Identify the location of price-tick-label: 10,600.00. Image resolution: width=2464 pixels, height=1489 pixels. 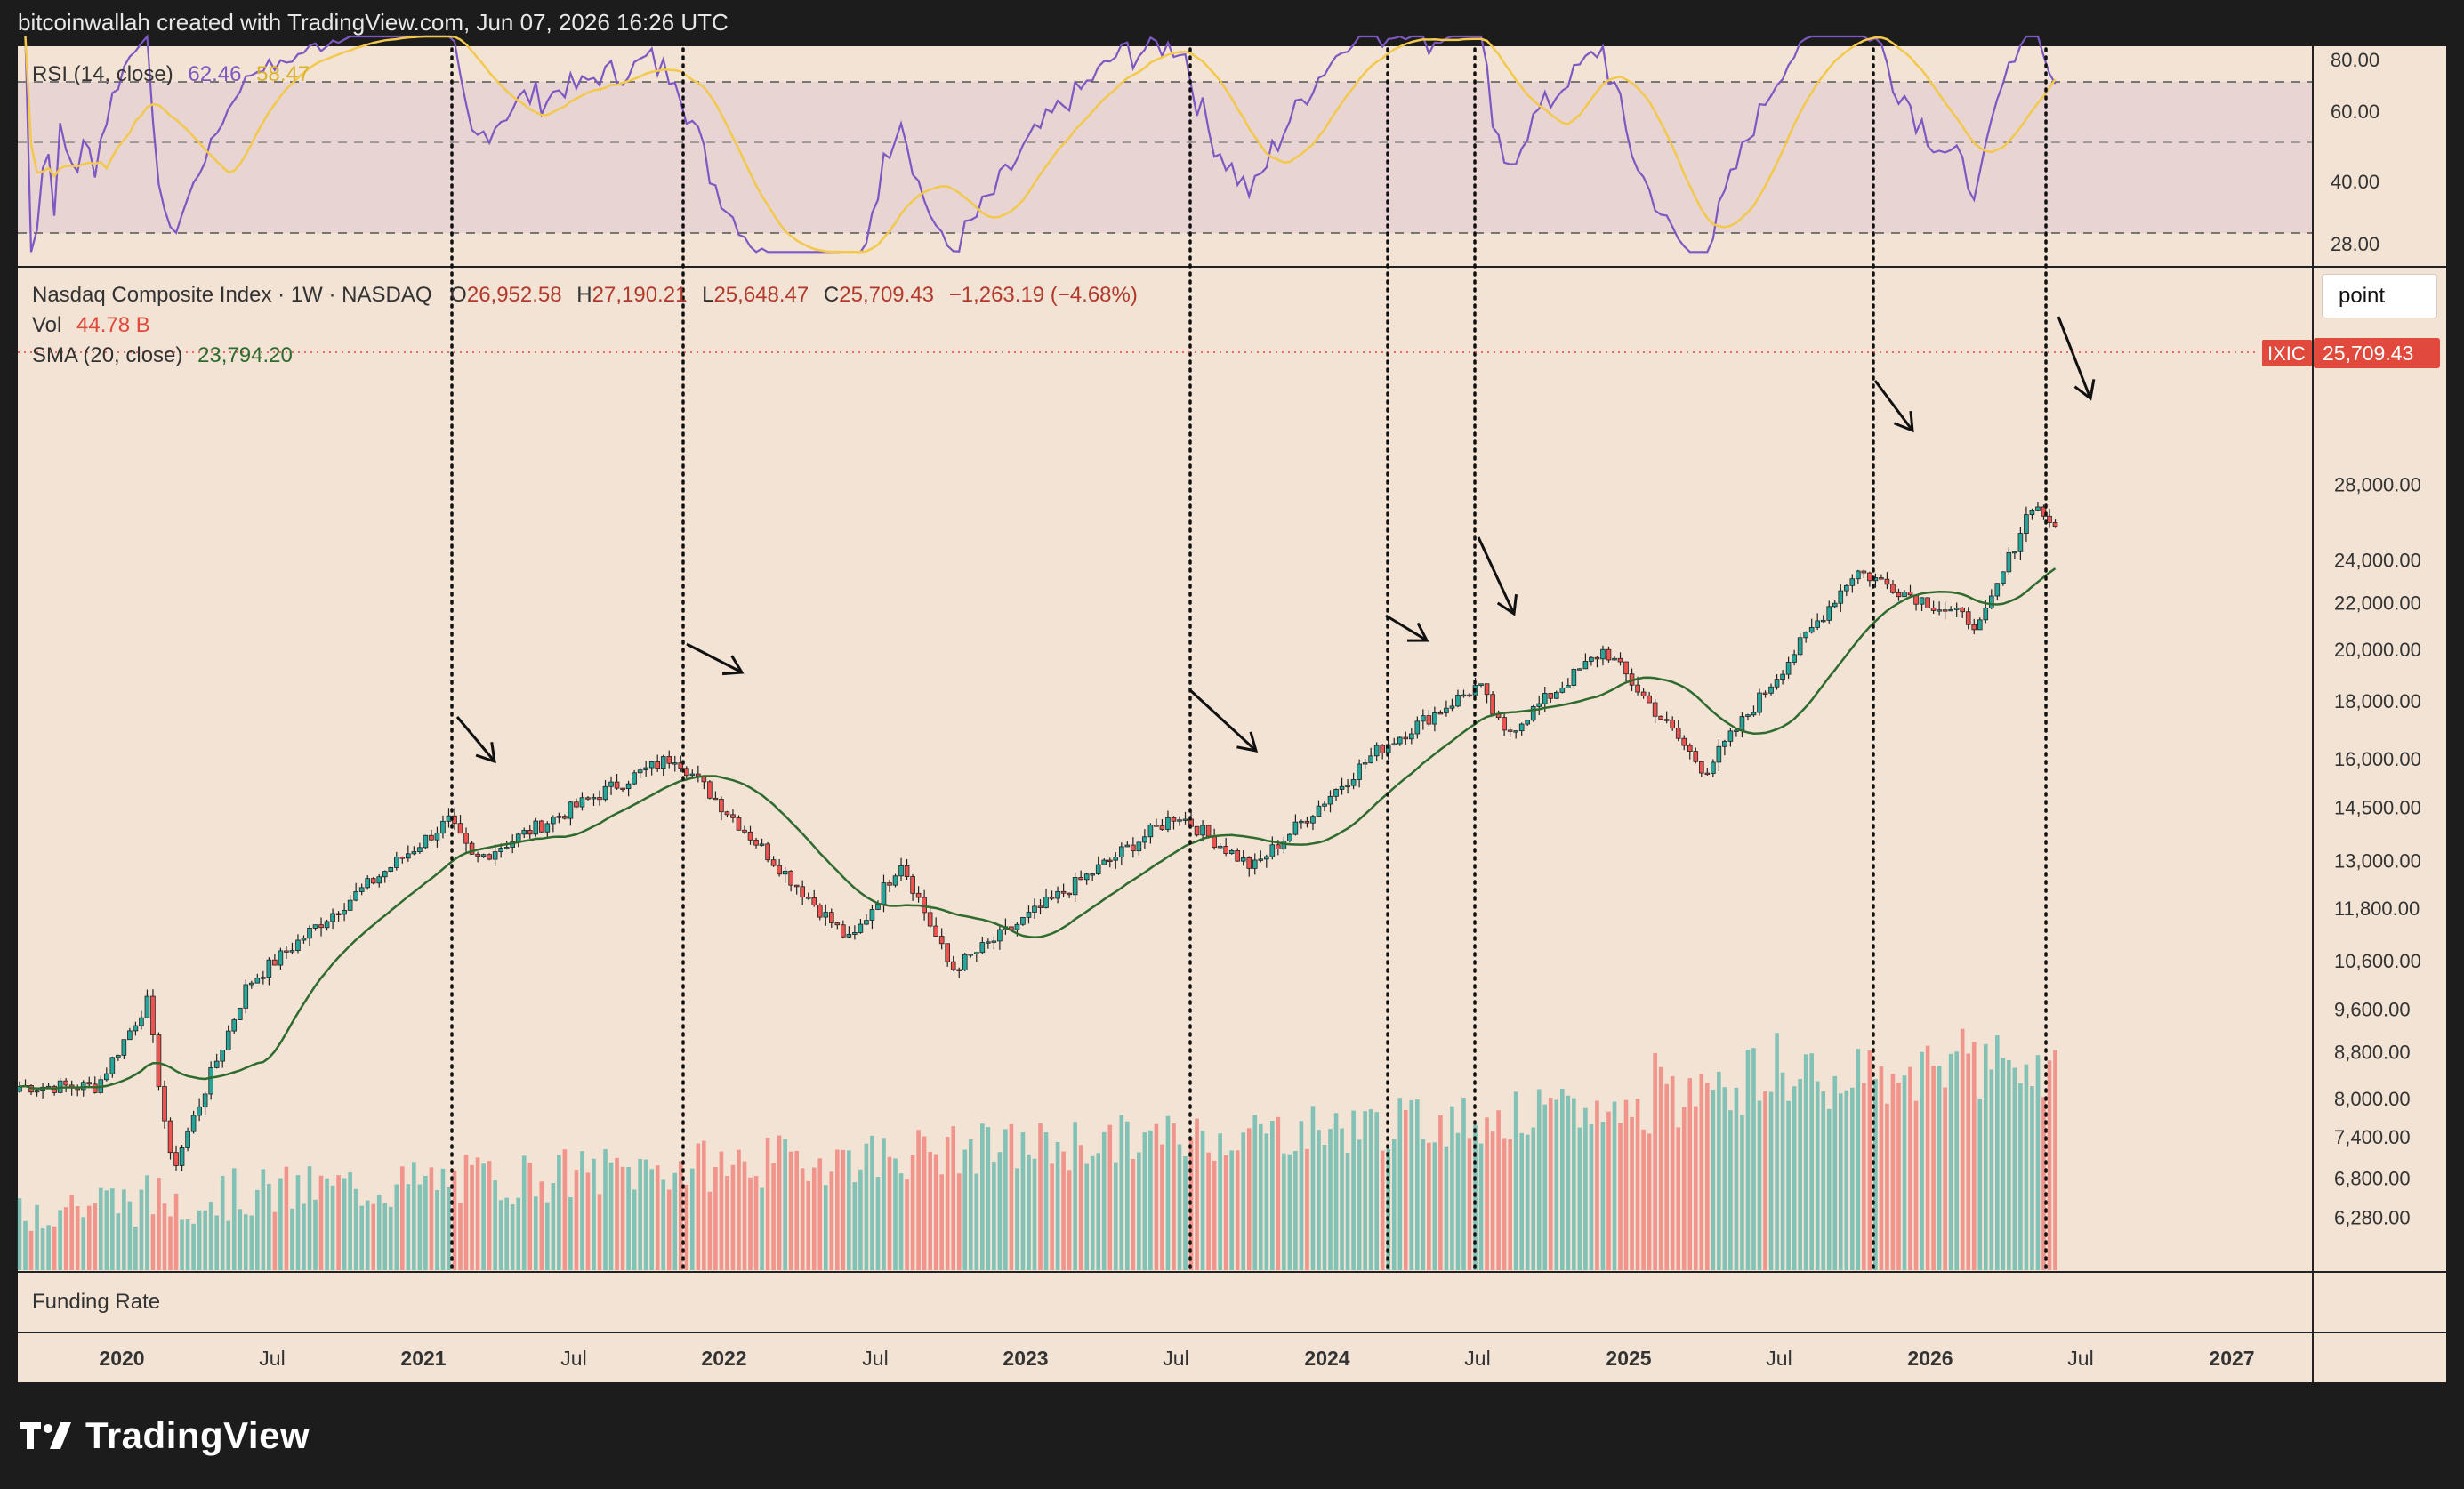
(2377, 961).